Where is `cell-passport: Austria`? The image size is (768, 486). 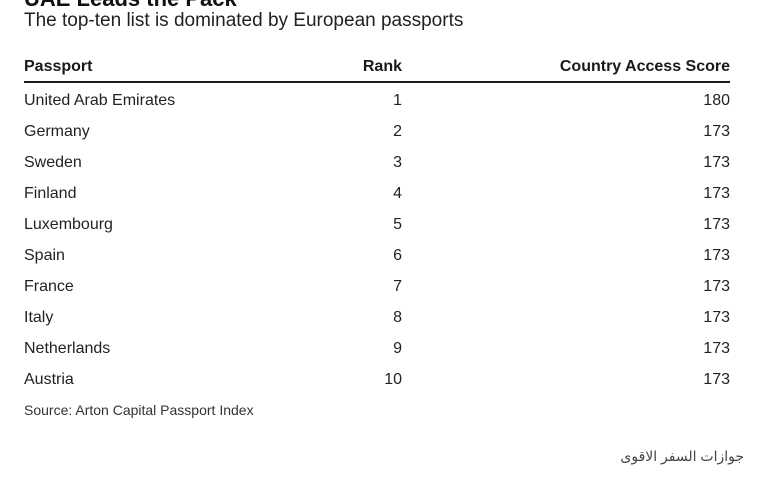 cell-passport: Austria is located at coordinates (49, 379).